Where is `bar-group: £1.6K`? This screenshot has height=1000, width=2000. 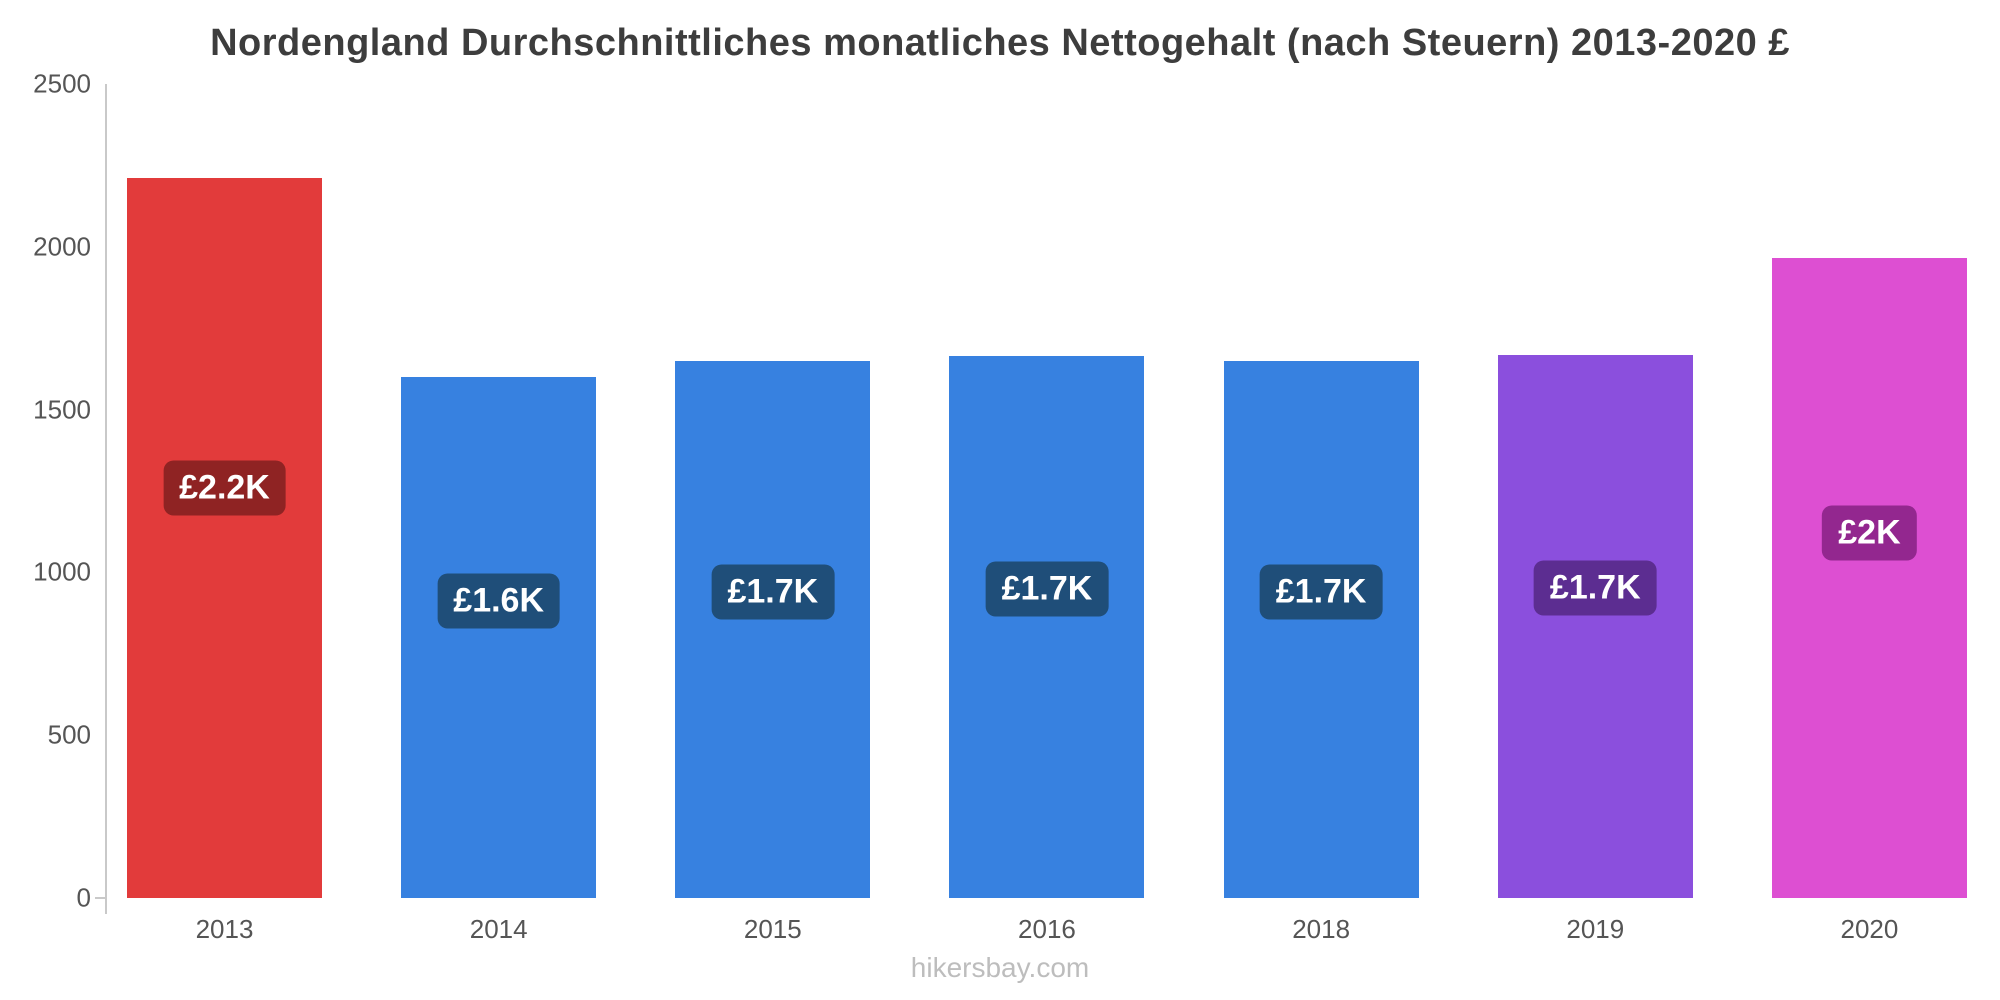
bar-group: £1.6K is located at coordinates (499, 491).